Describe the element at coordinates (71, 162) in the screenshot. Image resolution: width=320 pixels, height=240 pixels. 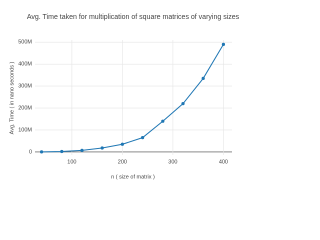
I see `x-tick-label: 100` at that location.